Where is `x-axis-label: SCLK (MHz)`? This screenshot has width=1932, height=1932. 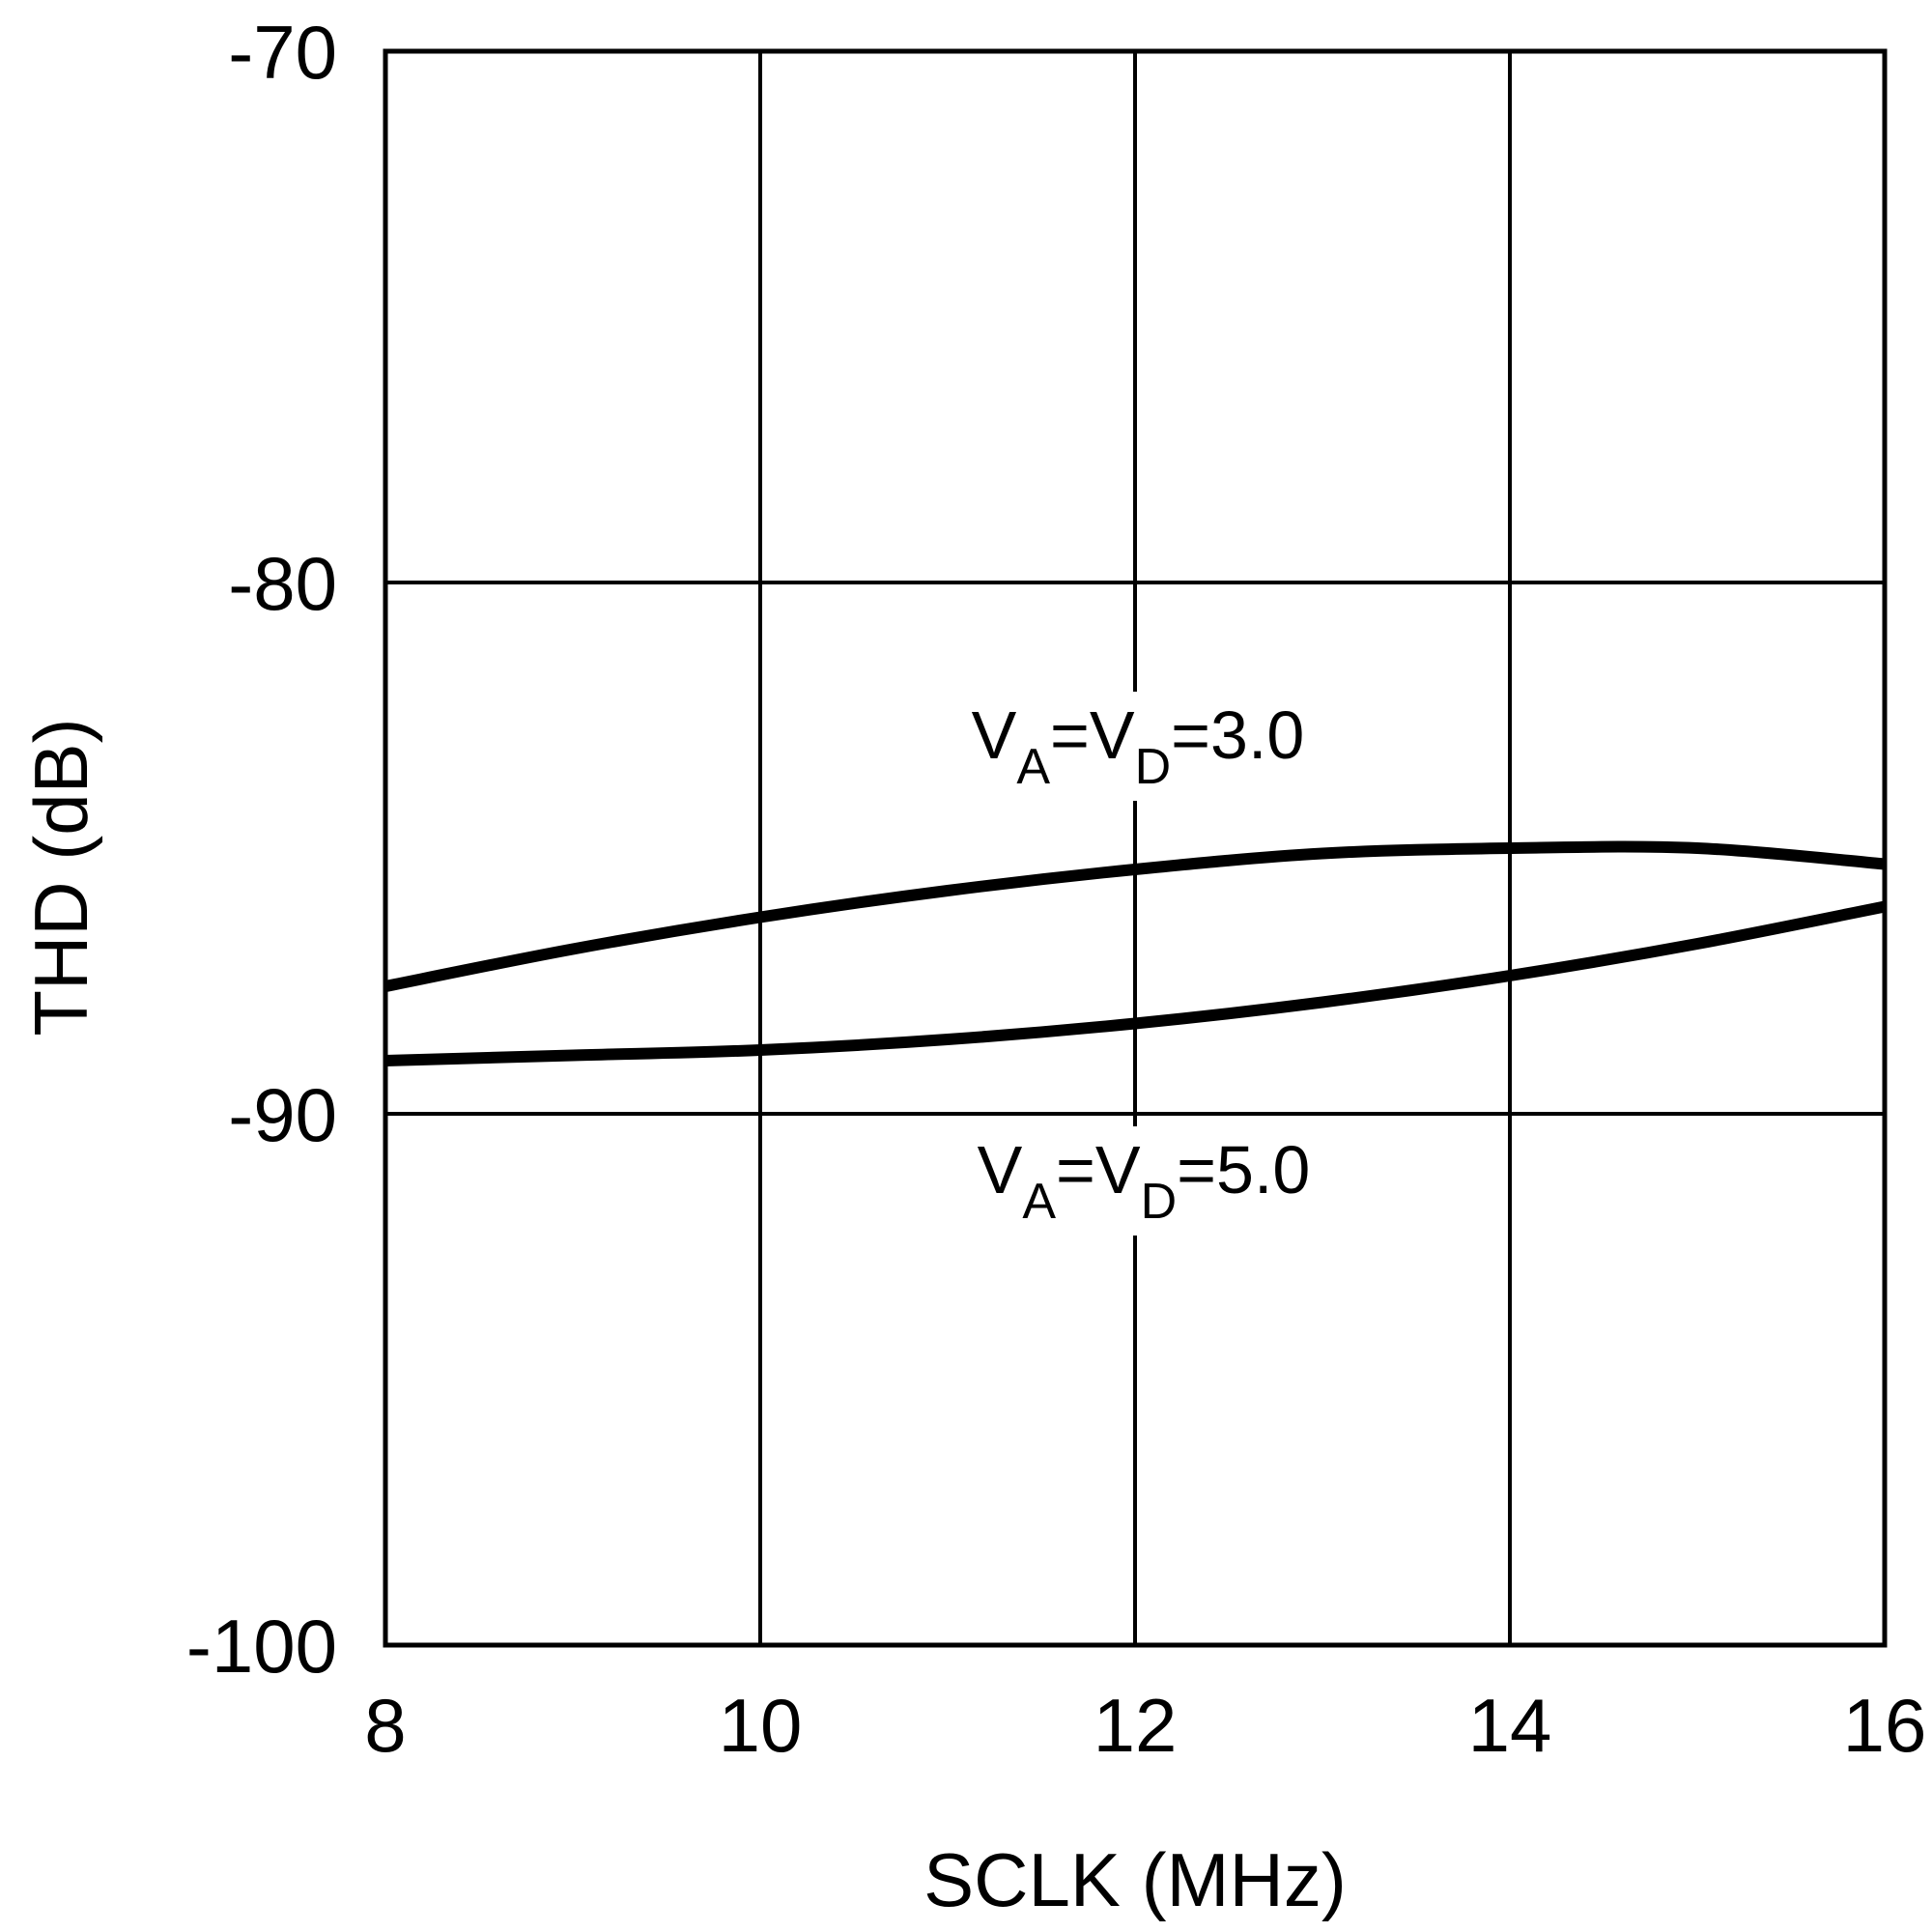 x-axis-label: SCLK (MHz) is located at coordinates (1135, 1879).